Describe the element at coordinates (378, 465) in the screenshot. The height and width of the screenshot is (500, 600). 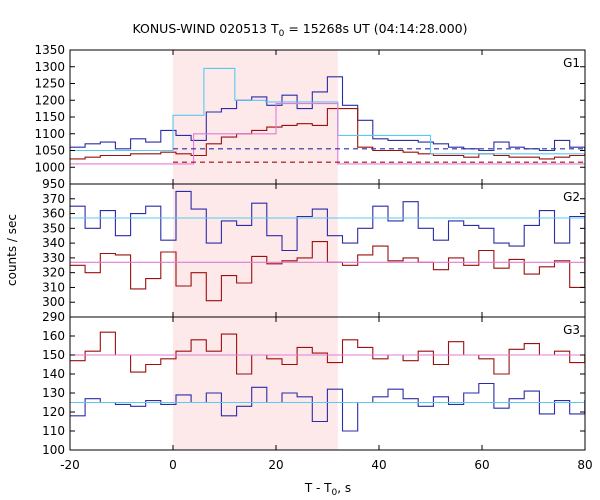
I see `x-tick-label: 40` at that location.